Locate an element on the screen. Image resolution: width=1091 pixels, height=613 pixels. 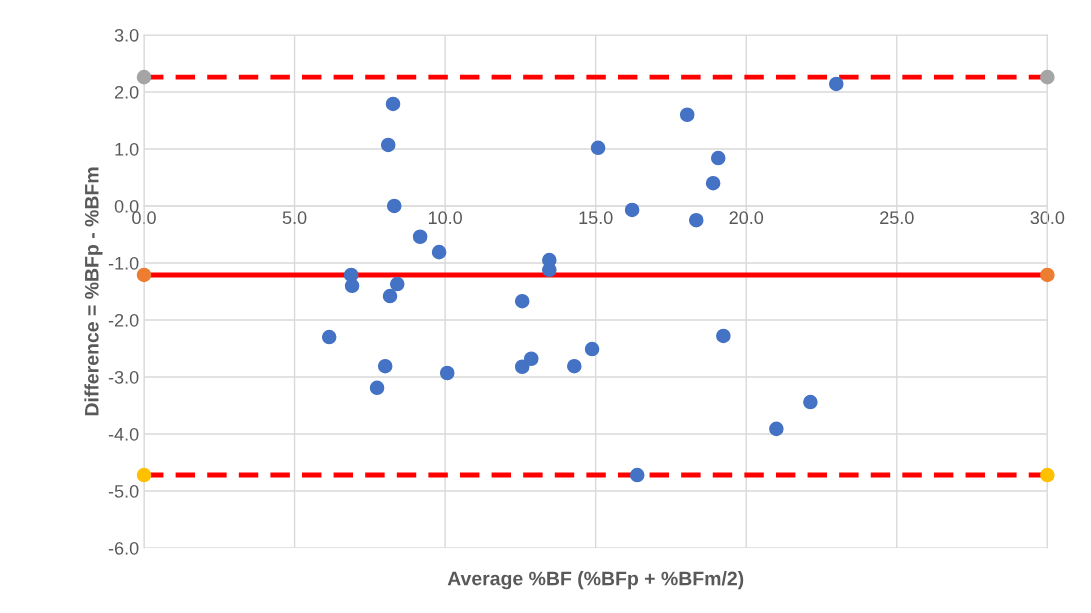
y-tick-label: 1.0 is located at coordinates (127, 149).